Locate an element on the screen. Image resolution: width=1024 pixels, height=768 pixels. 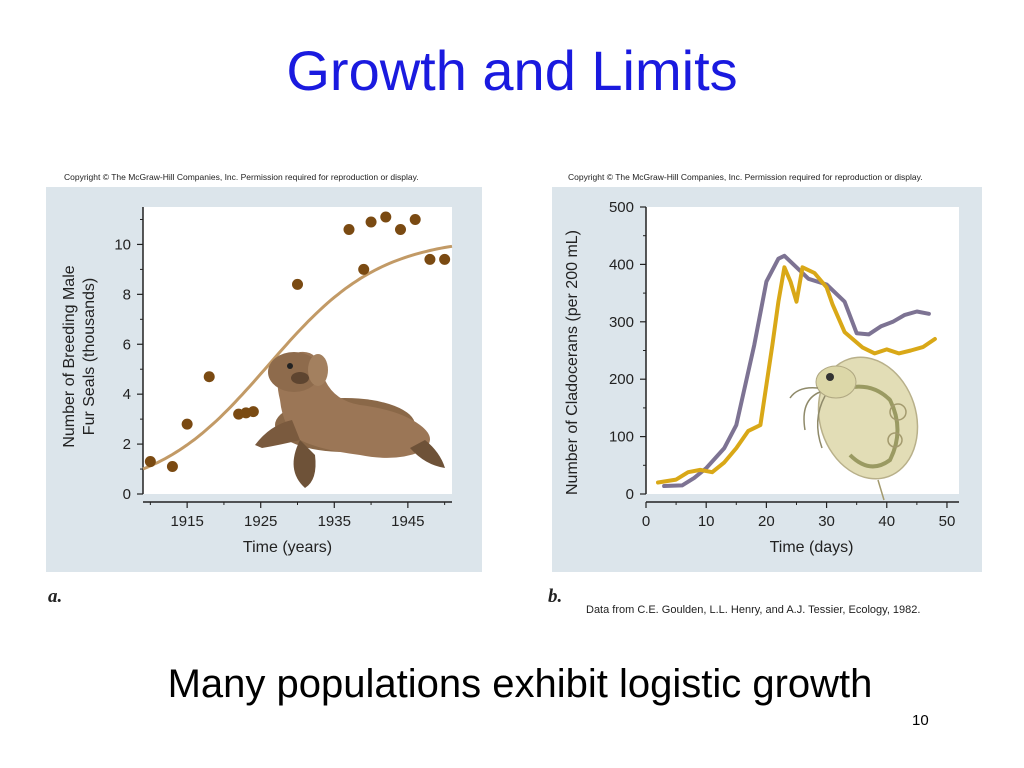
y-tick-label: 100 is located at coordinates (621, 437).